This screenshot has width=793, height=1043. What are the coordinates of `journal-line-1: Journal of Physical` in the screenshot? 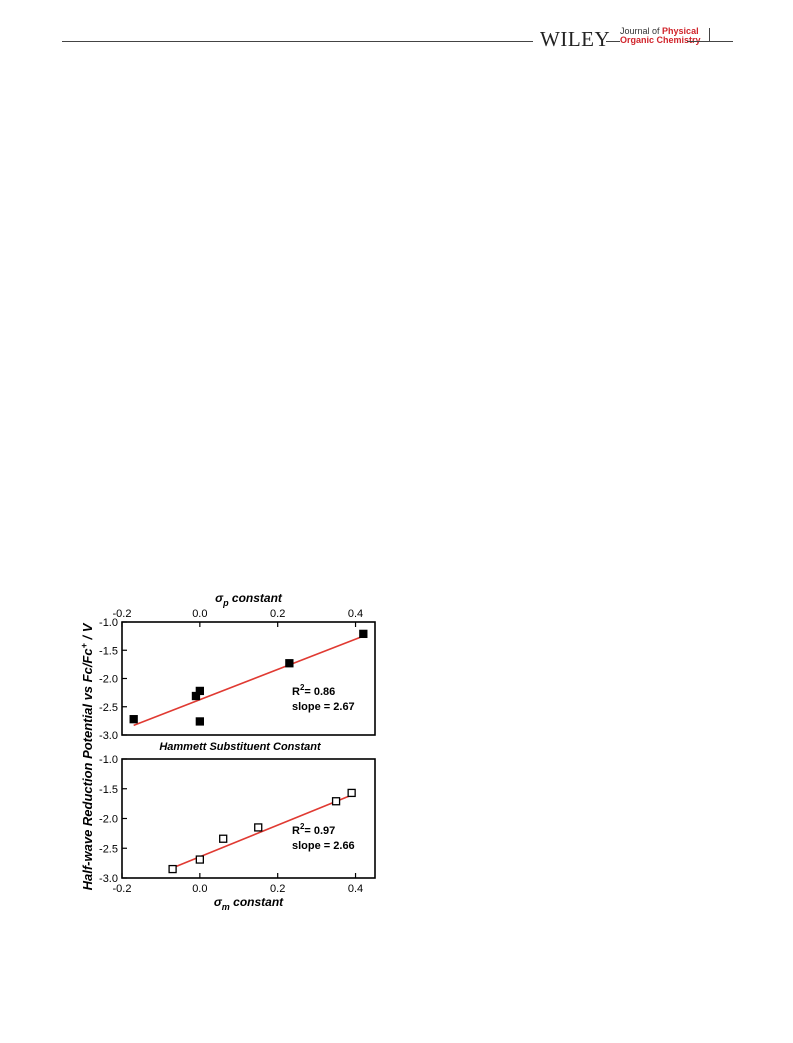 It's located at (660, 31).